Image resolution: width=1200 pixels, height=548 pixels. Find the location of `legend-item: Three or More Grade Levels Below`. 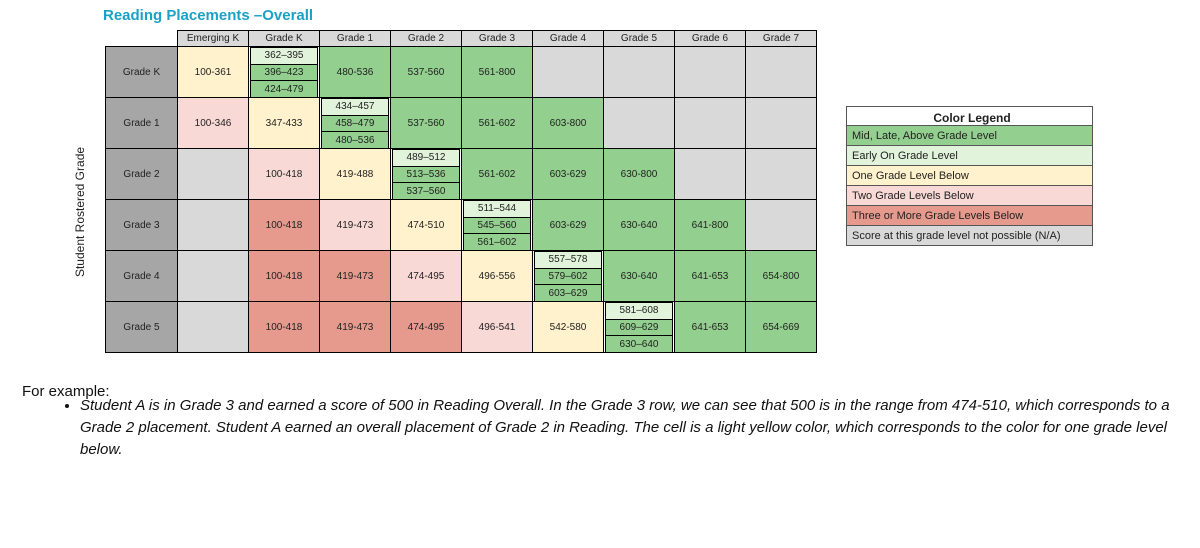

legend-item: Three or More Grade Levels Below is located at coordinates (969, 215).